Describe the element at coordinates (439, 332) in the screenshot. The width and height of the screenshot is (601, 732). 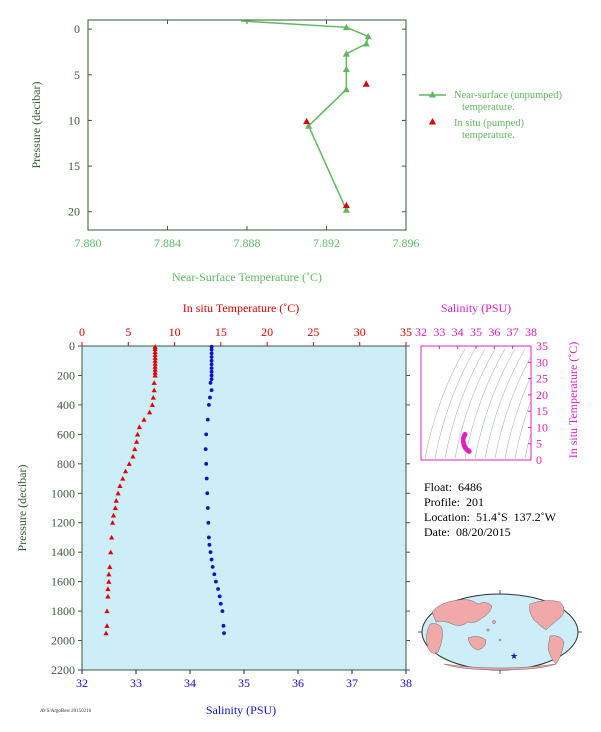
I see `ts-sal-tick-label: 33` at that location.